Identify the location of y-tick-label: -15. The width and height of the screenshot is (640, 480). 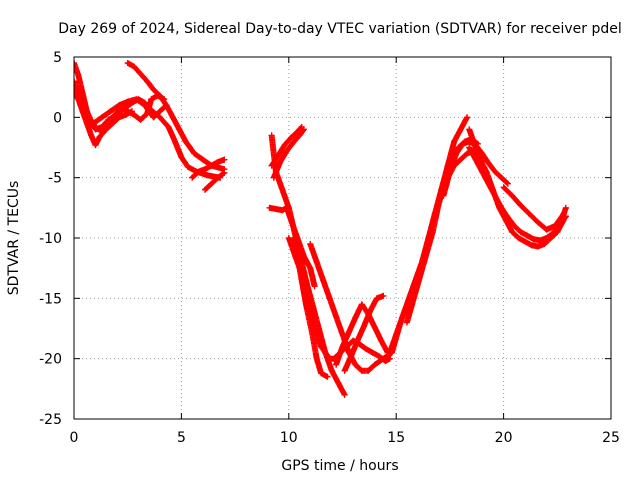
(50, 299).